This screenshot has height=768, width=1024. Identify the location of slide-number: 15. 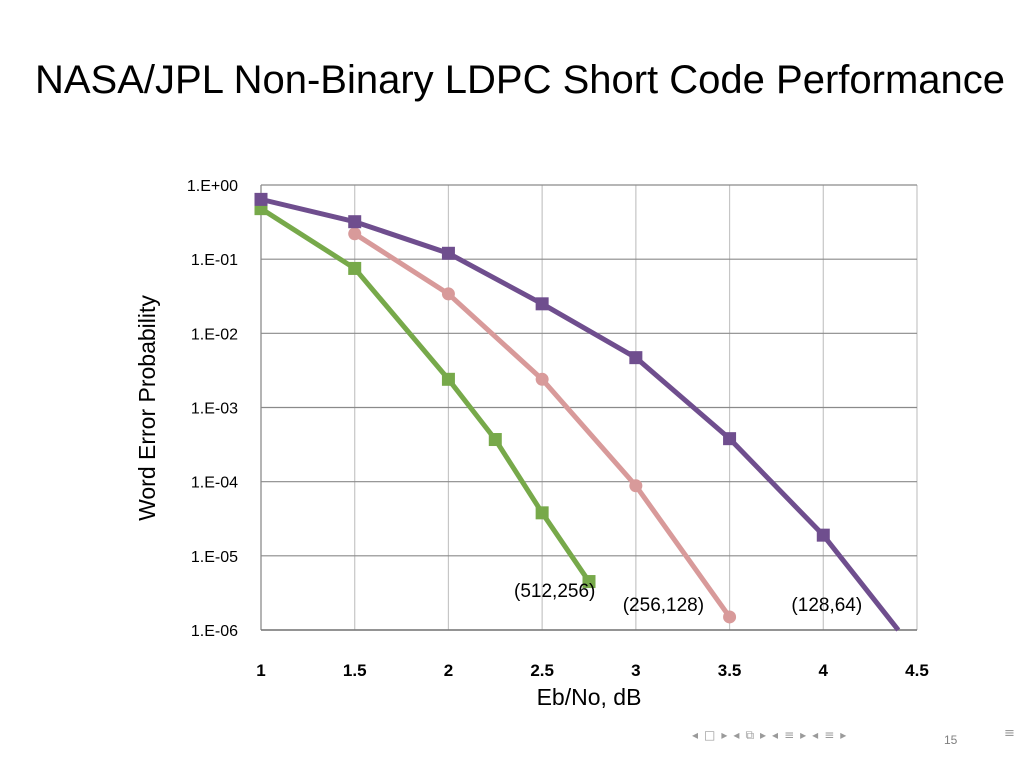
(951, 740).